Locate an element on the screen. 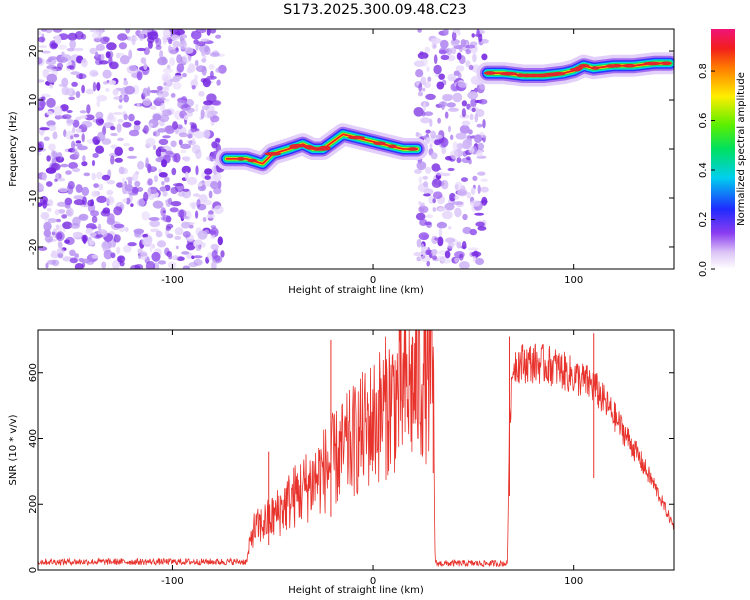 This screenshot has height=600, width=750. colorbar-tick-label: 0.6 is located at coordinates (703, 121).